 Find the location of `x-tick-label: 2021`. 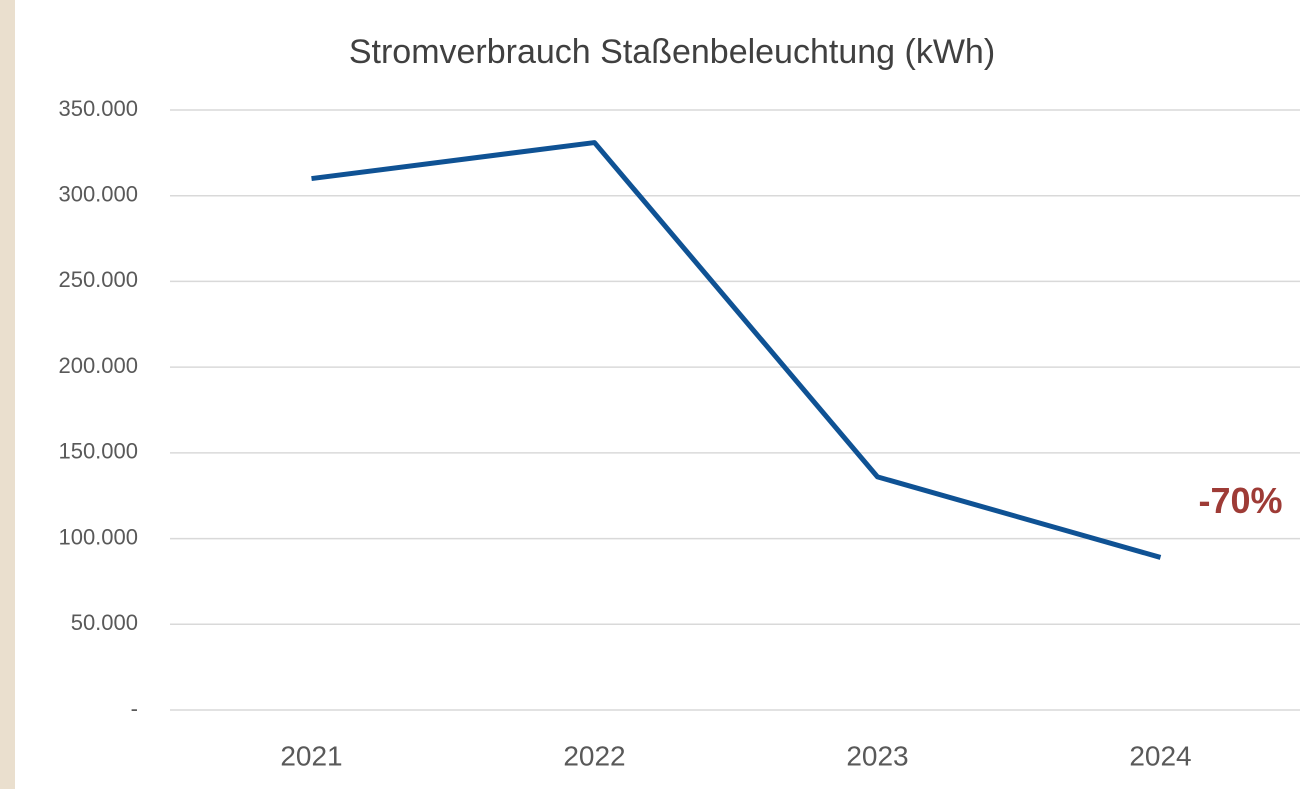

x-tick-label: 2021 is located at coordinates (311, 755).